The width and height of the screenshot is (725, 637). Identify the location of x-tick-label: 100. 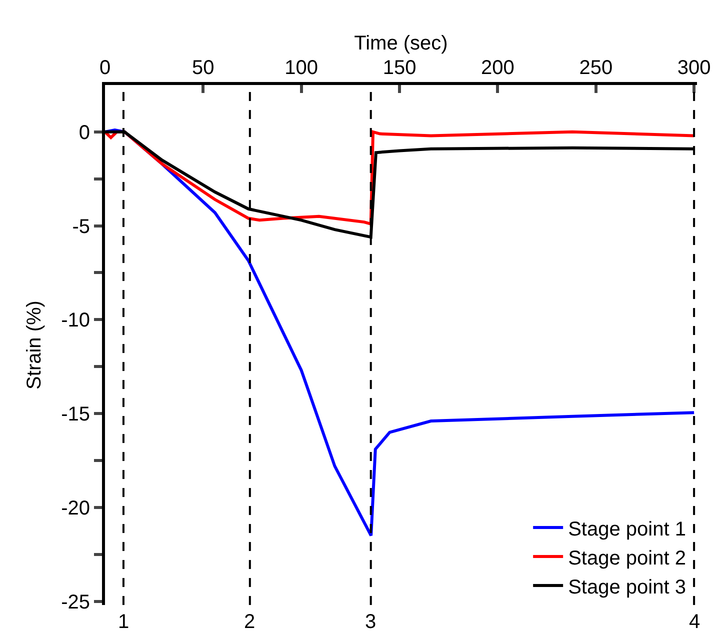
(301, 68).